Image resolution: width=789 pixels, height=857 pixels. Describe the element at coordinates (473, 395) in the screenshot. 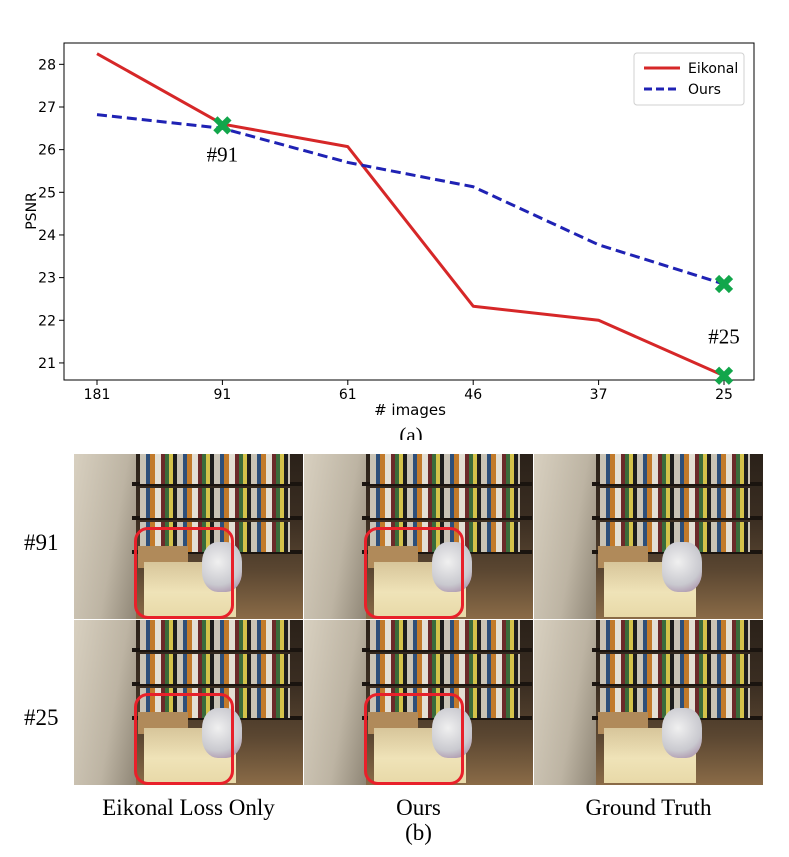

I see `x-tick-label: 46` at that location.